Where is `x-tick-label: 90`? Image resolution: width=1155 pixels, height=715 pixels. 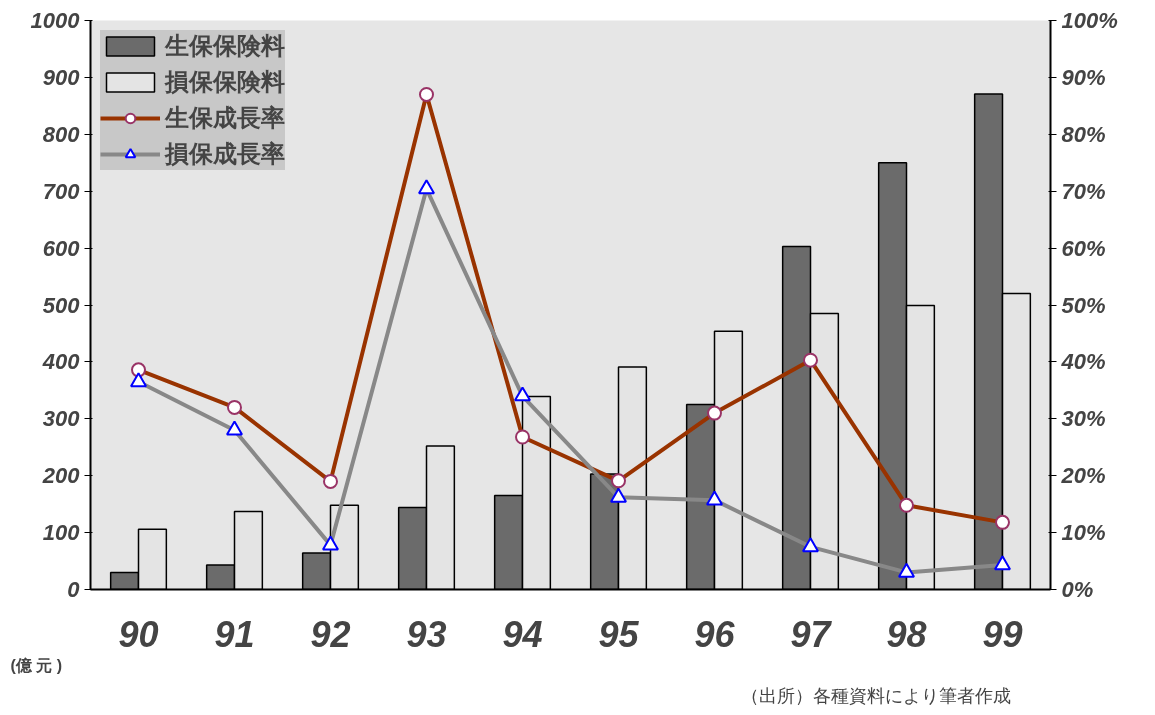 x-tick-label: 90 is located at coordinates (138, 634).